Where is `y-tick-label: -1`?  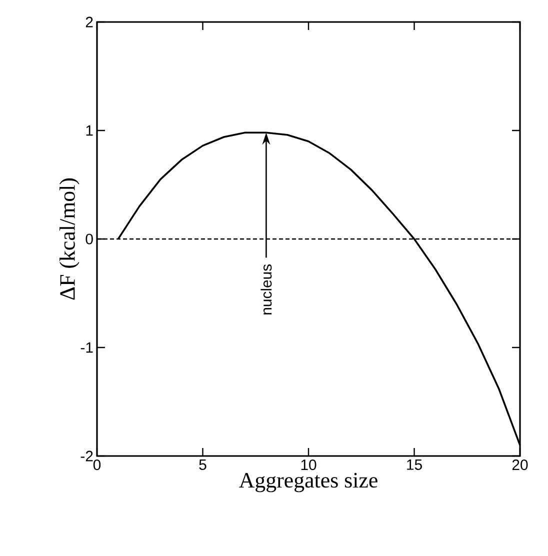
y-tick-label: -1 is located at coordinates (86, 347).